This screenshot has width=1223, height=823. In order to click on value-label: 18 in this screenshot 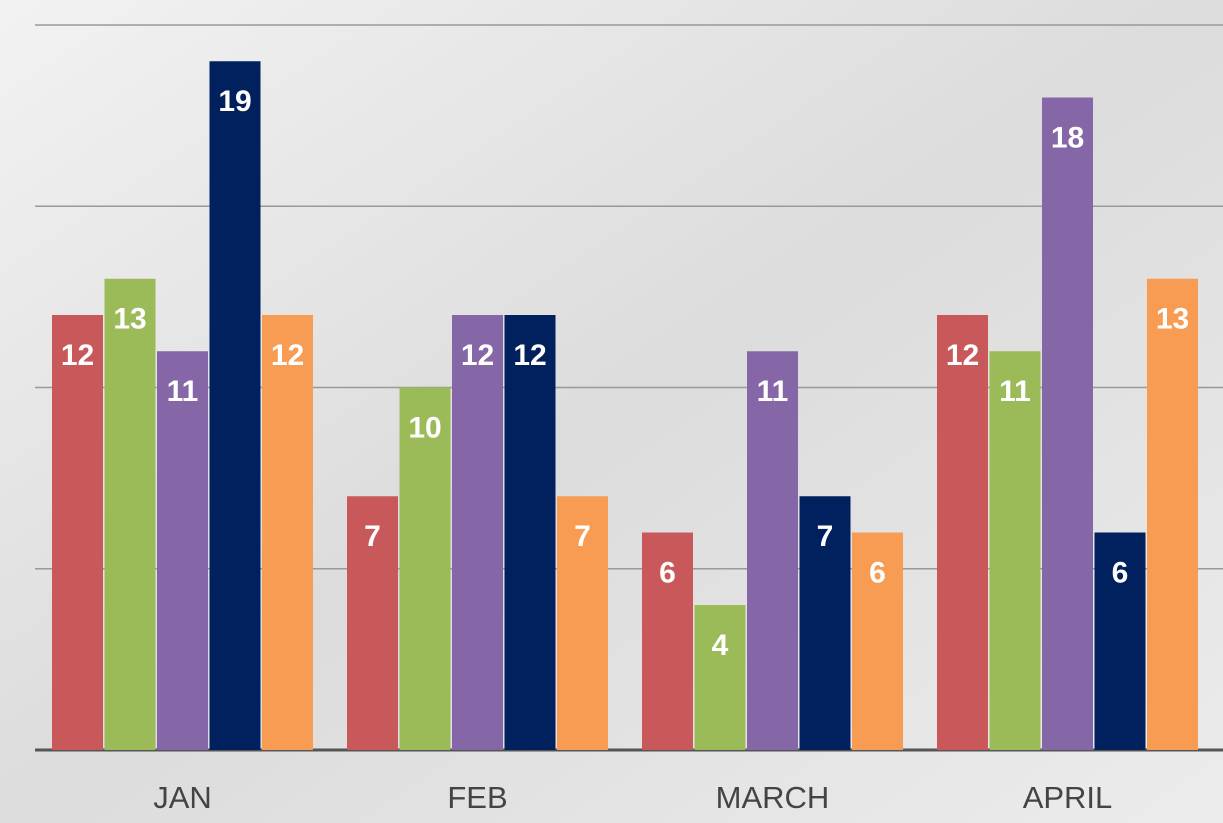, I will do `click(1067, 137)`.